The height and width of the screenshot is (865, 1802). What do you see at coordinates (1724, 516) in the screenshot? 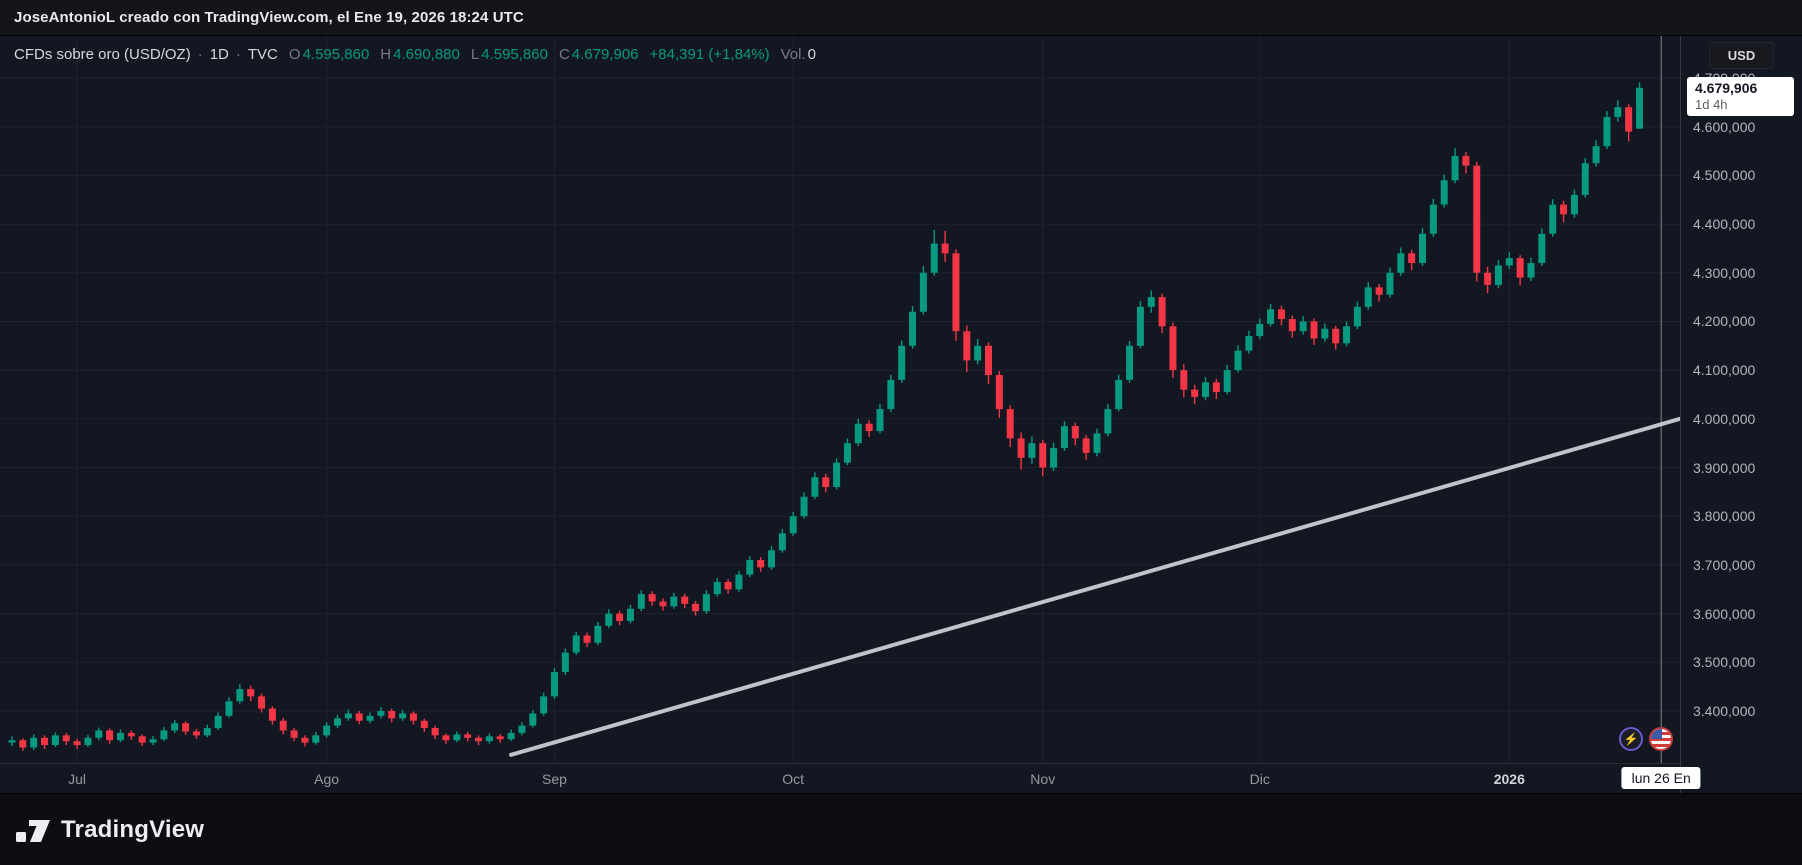
I see `price-tick-label: 3.800,000` at bounding box center [1724, 516].